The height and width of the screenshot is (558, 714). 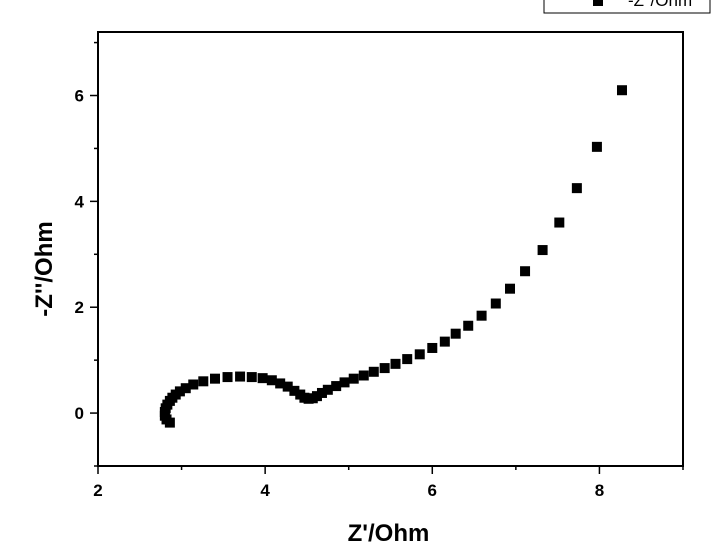 What do you see at coordinates (79, 96) in the screenshot?
I see `y-tick-label: 6` at bounding box center [79, 96].